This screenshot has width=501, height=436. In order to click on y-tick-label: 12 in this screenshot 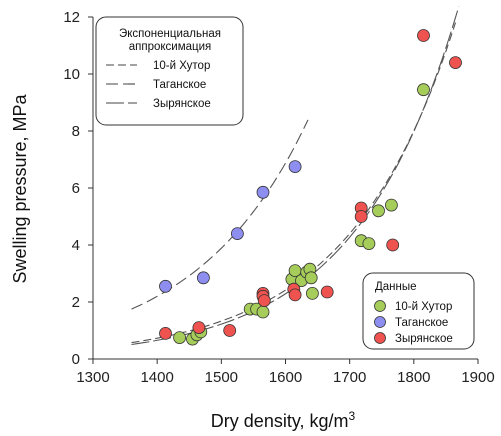, I will do `click(71, 17)`.